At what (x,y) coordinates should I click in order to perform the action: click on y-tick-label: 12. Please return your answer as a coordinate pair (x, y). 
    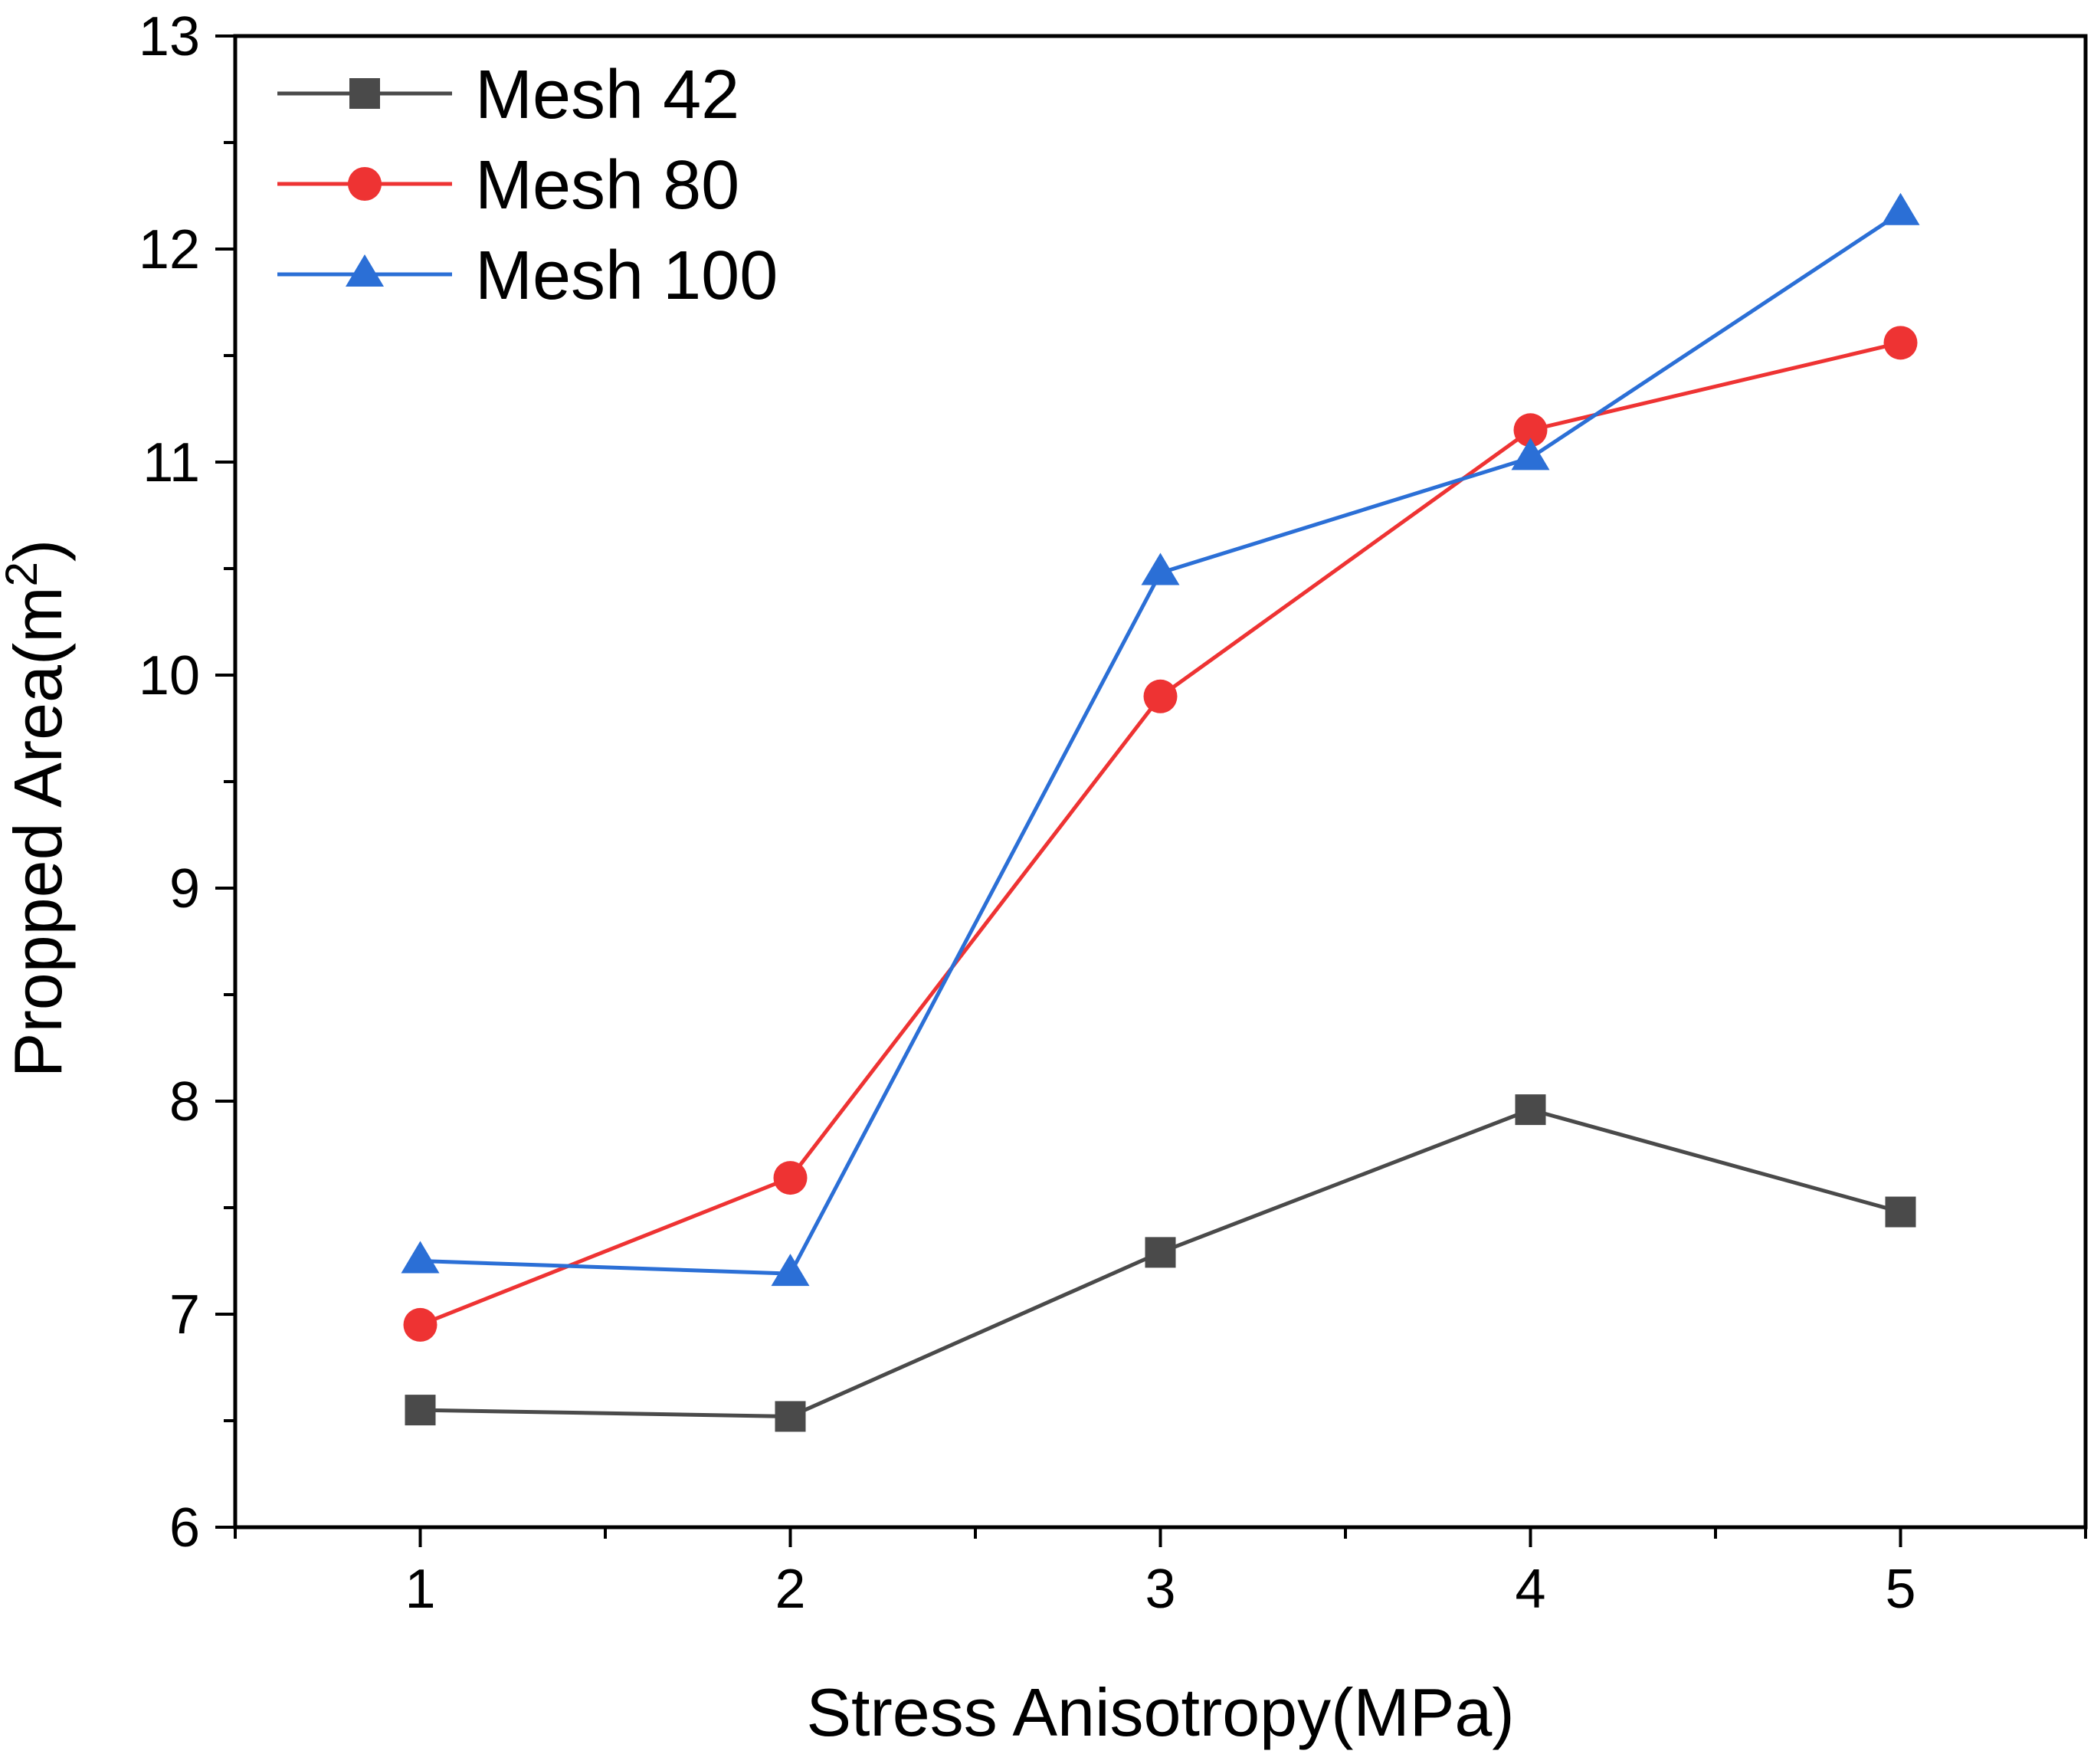
    Looking at the image, I should click on (169, 249).